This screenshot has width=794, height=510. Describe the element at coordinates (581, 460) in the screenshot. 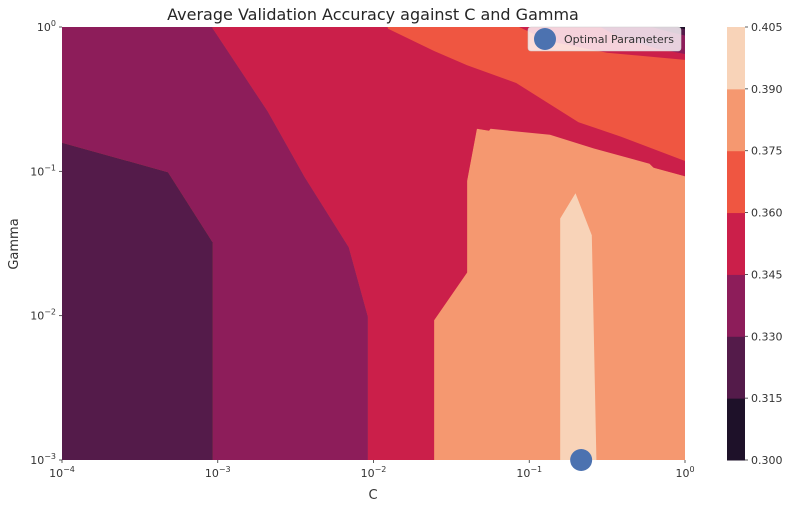

I see `optimal-parameters-marker` at that location.